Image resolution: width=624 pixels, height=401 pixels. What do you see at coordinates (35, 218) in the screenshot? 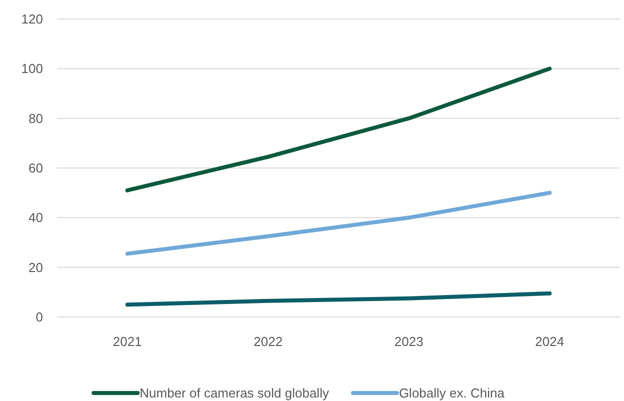
I see `y-tick-label: 40` at bounding box center [35, 218].